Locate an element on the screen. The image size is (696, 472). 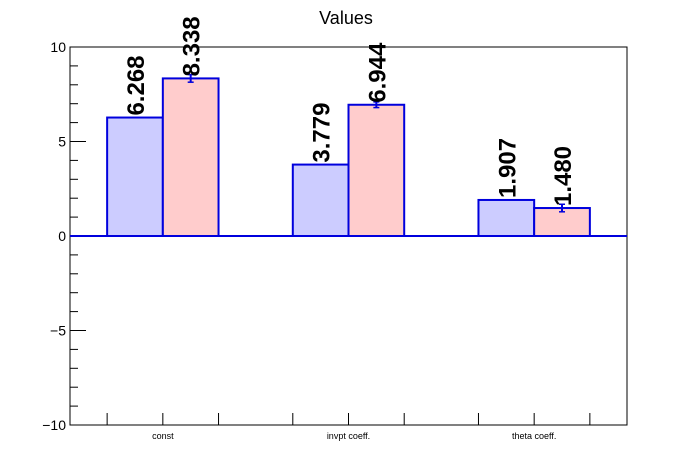
y-tick-label: 10 is located at coordinates (58, 47).